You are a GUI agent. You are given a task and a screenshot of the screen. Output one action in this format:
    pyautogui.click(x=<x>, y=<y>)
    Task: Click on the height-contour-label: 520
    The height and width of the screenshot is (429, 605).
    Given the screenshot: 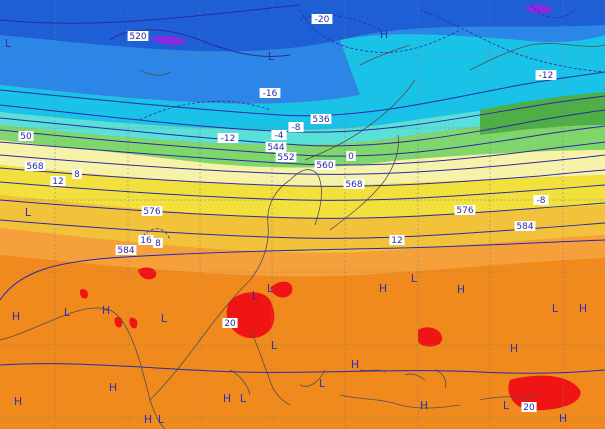 What is the action you would take?
    pyautogui.click(x=137, y=37)
    